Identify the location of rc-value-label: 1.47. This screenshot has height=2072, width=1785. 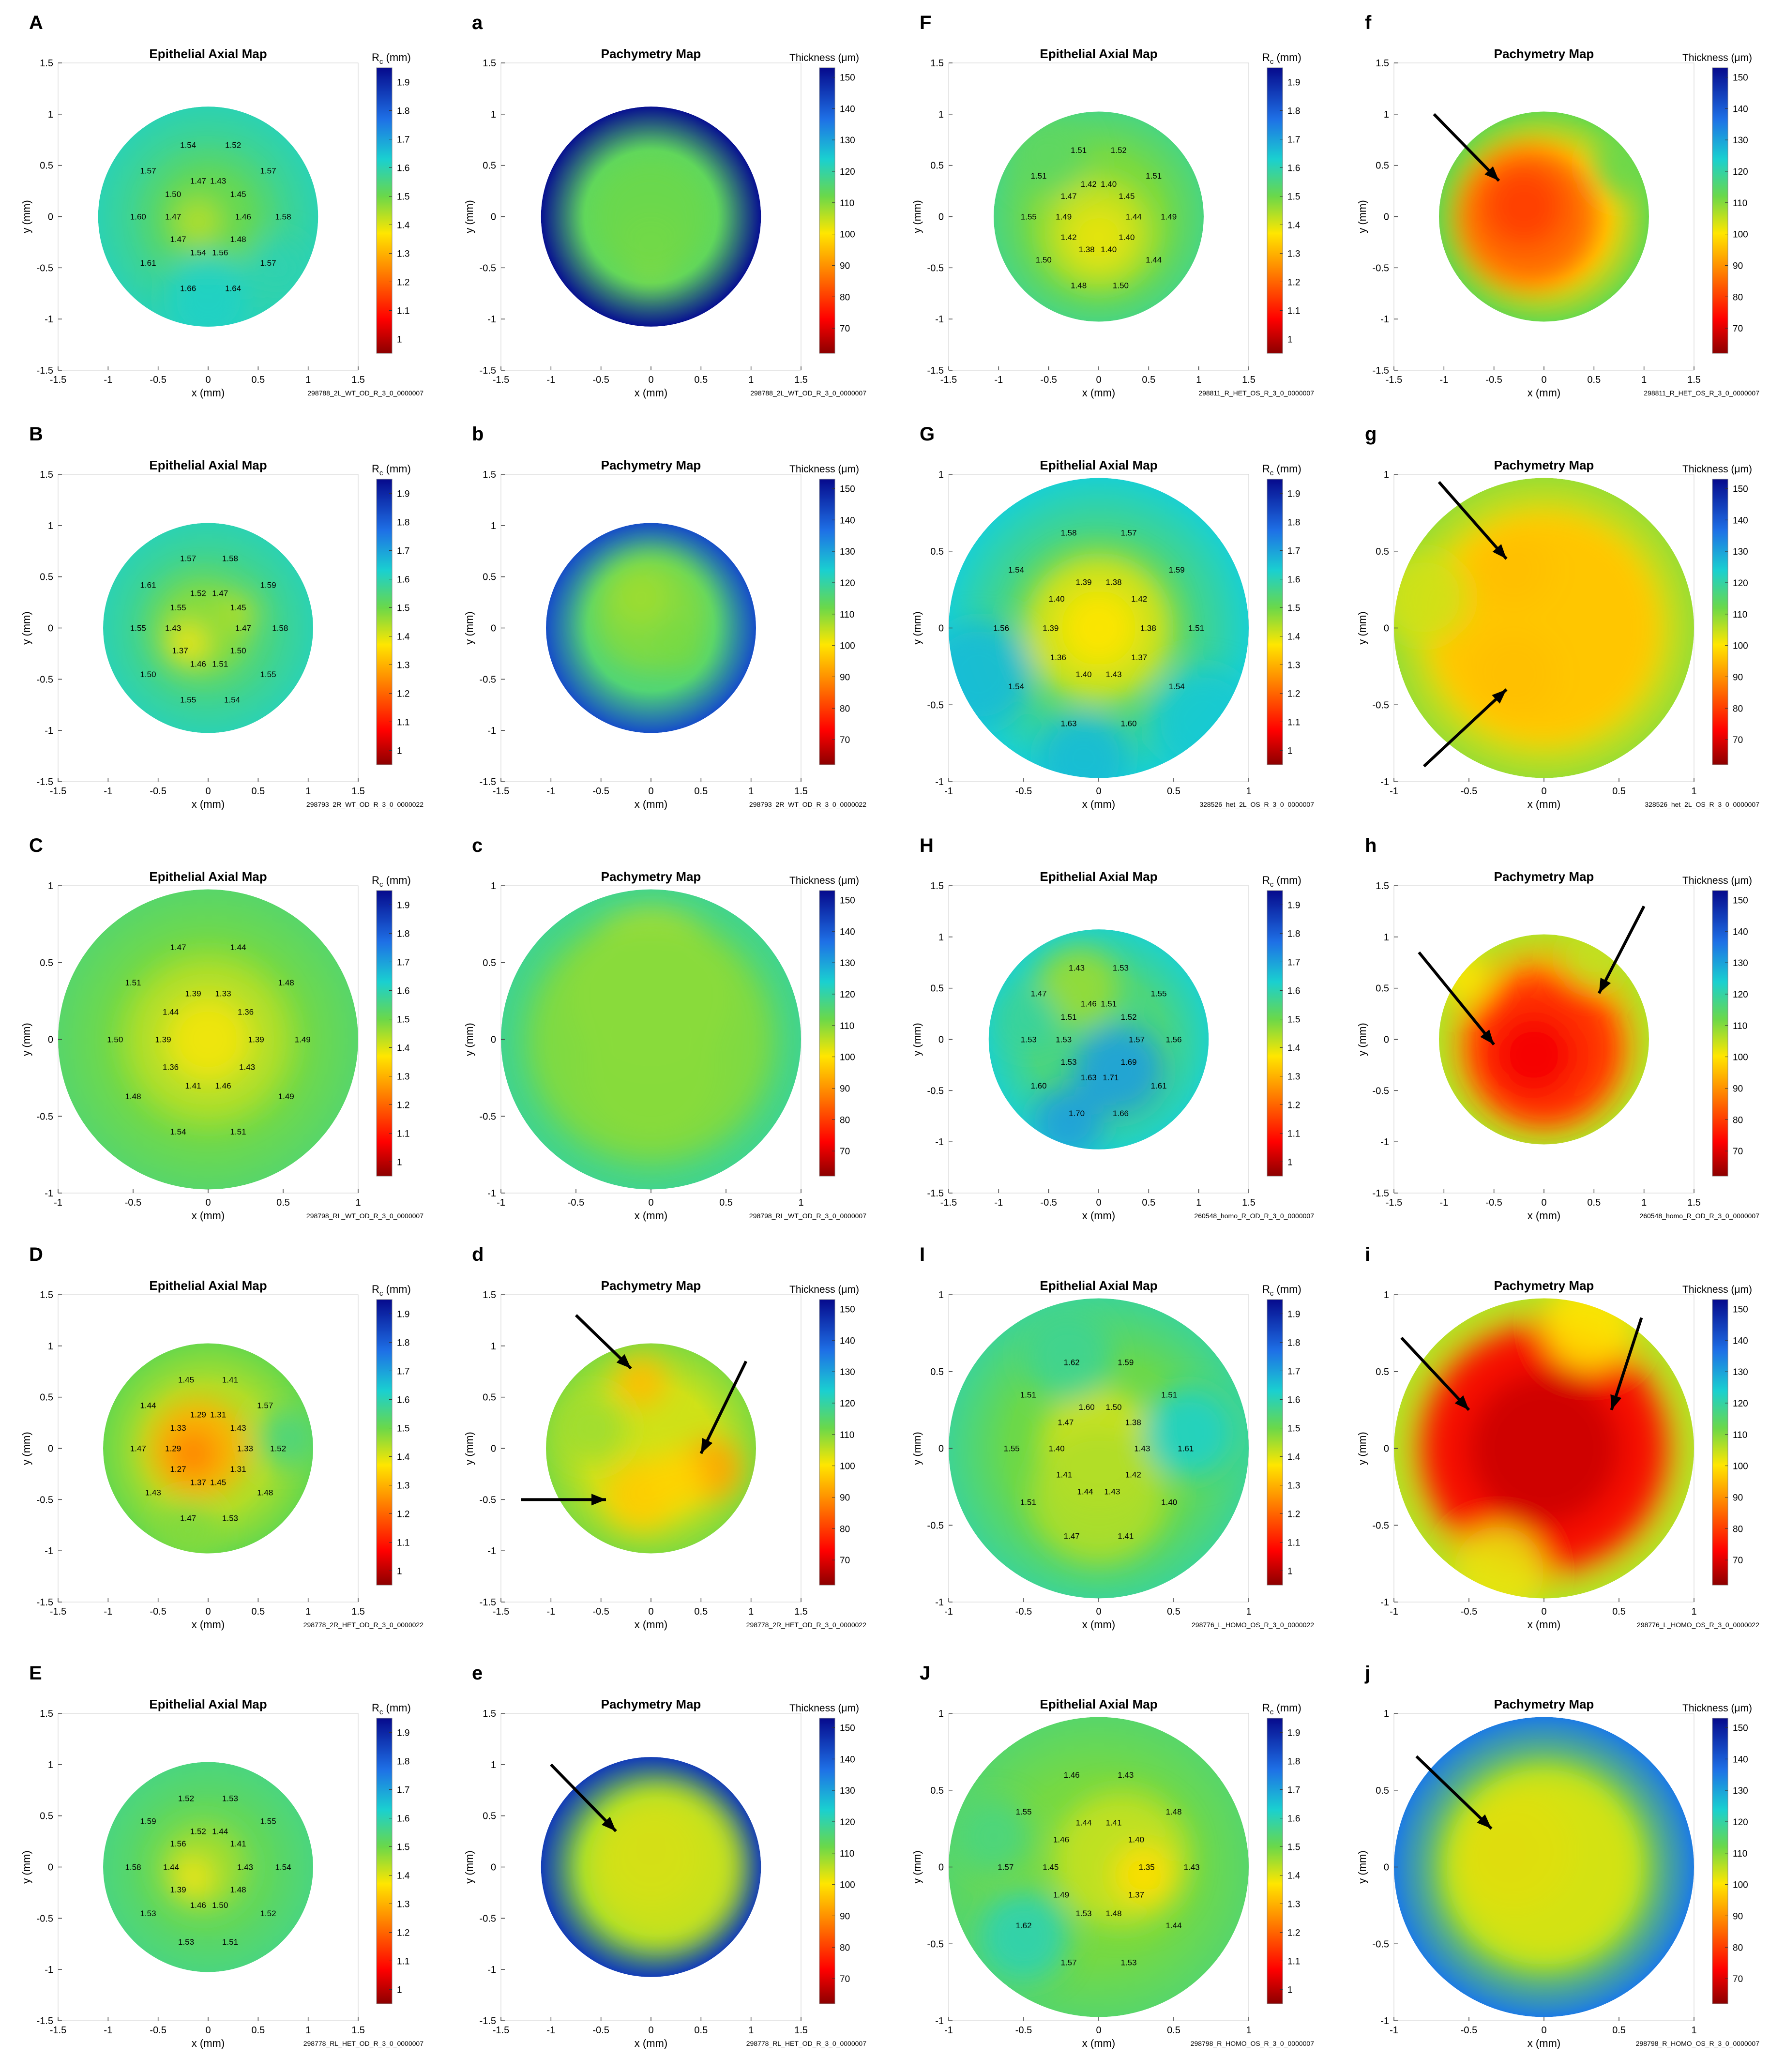
(173, 217).